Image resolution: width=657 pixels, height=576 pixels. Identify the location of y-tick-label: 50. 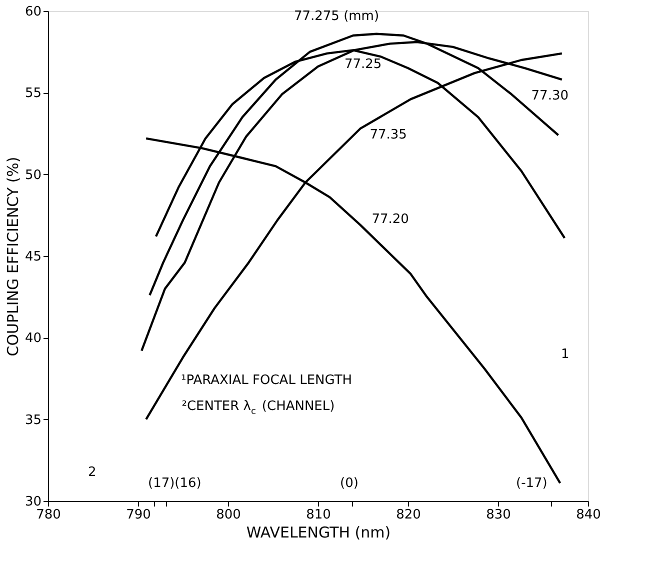
(33, 175).